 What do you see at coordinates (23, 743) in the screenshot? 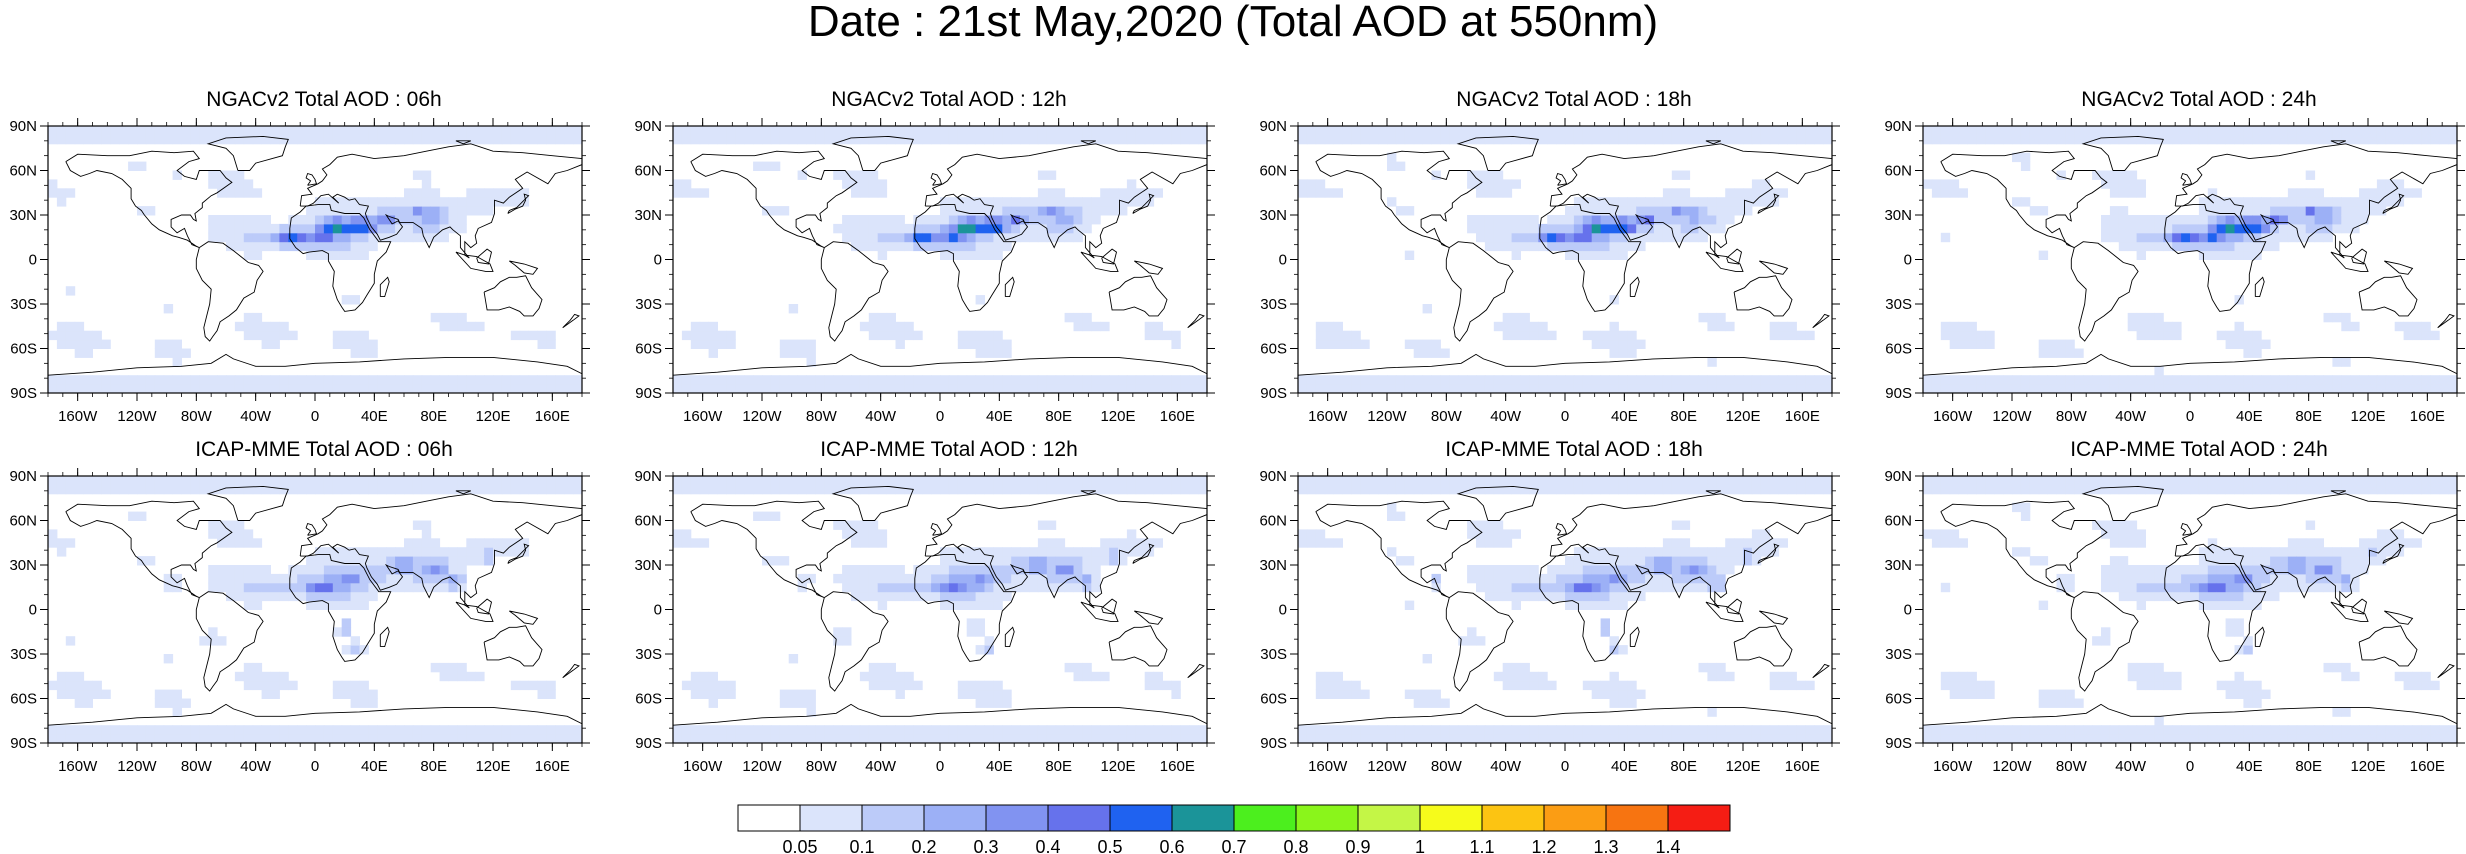
I see `lat-tick-label: 90S` at bounding box center [23, 743].